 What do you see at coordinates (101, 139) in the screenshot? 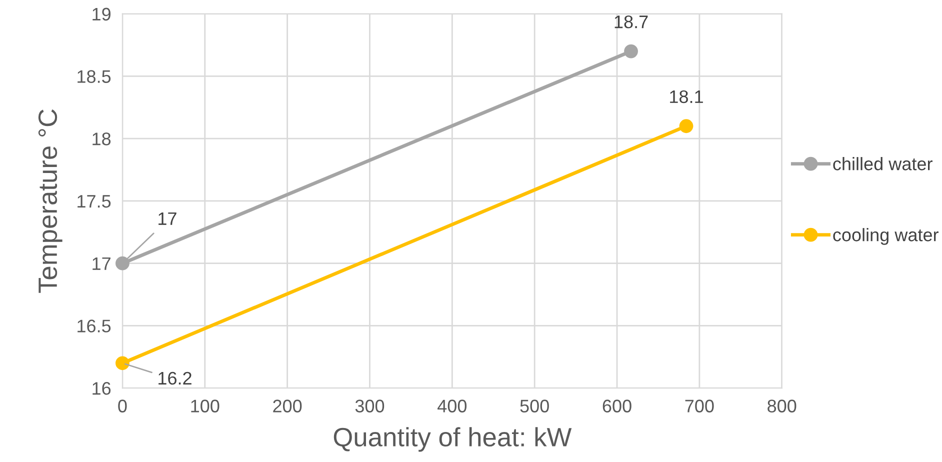
I see `y-tick-label: 18` at bounding box center [101, 139].